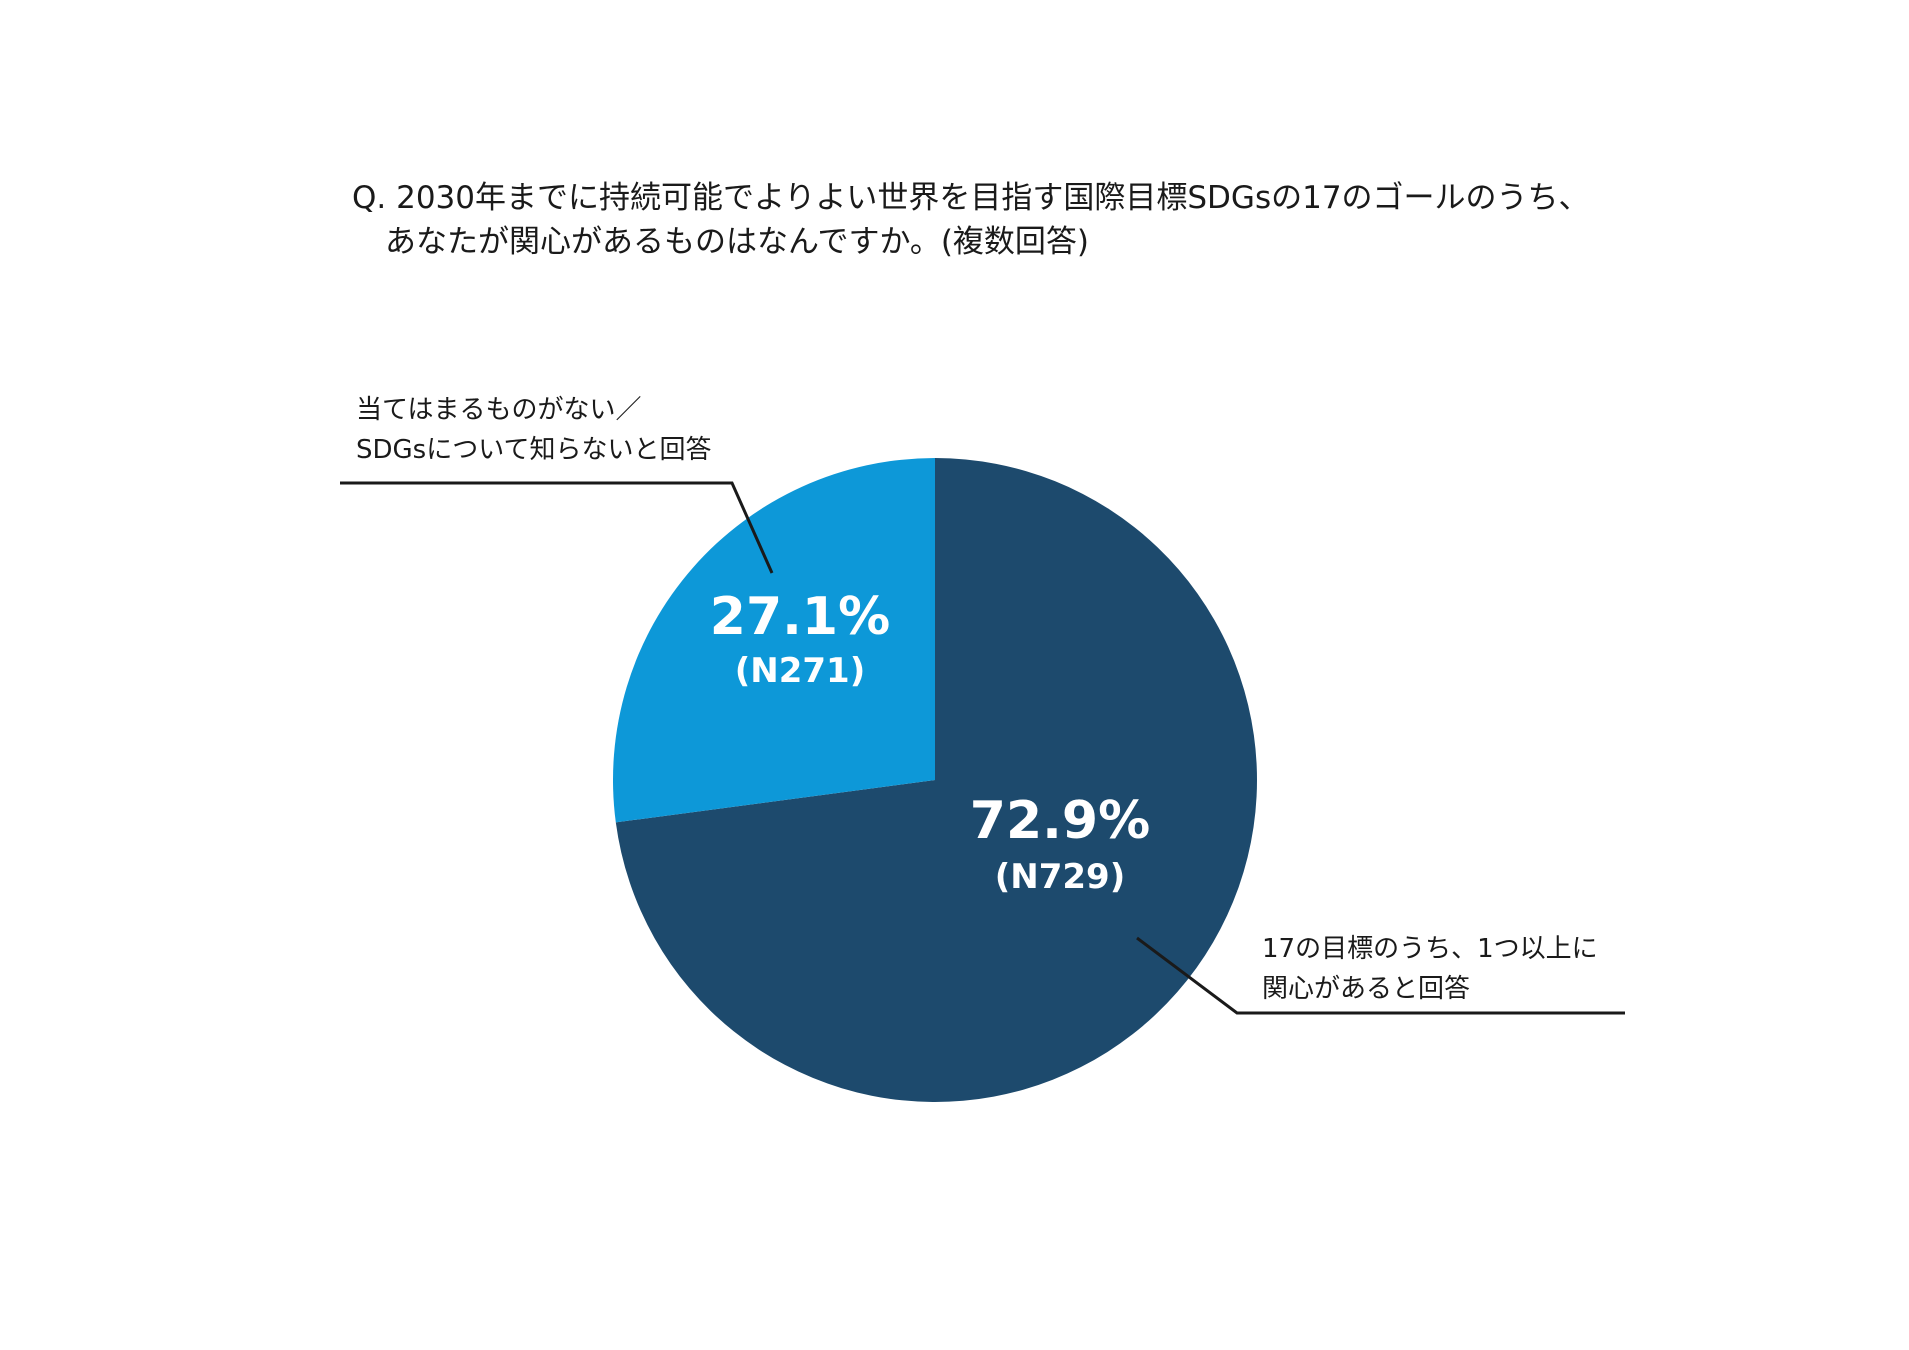  I want to click on slice-count-label-1: (N271), so click(800, 671).